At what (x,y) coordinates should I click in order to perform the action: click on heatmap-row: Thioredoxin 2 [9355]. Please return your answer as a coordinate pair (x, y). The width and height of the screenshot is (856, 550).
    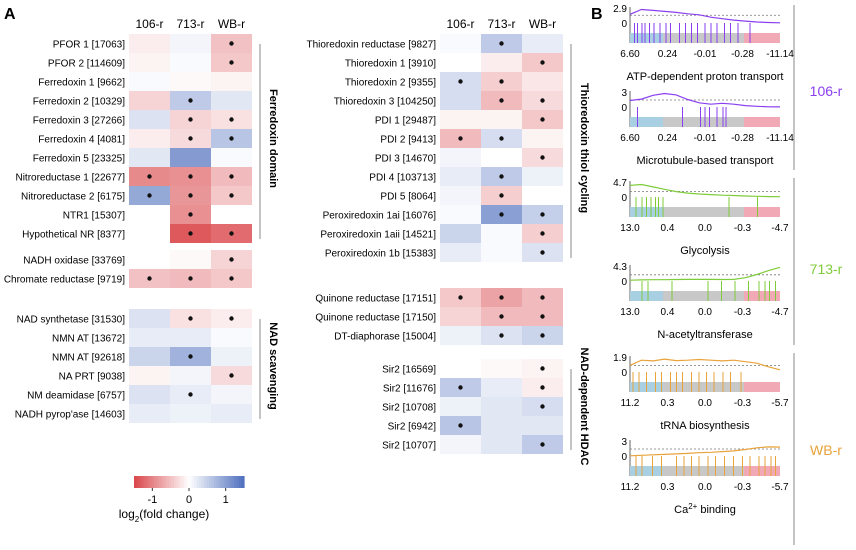
    Looking at the image, I should click on (454, 81).